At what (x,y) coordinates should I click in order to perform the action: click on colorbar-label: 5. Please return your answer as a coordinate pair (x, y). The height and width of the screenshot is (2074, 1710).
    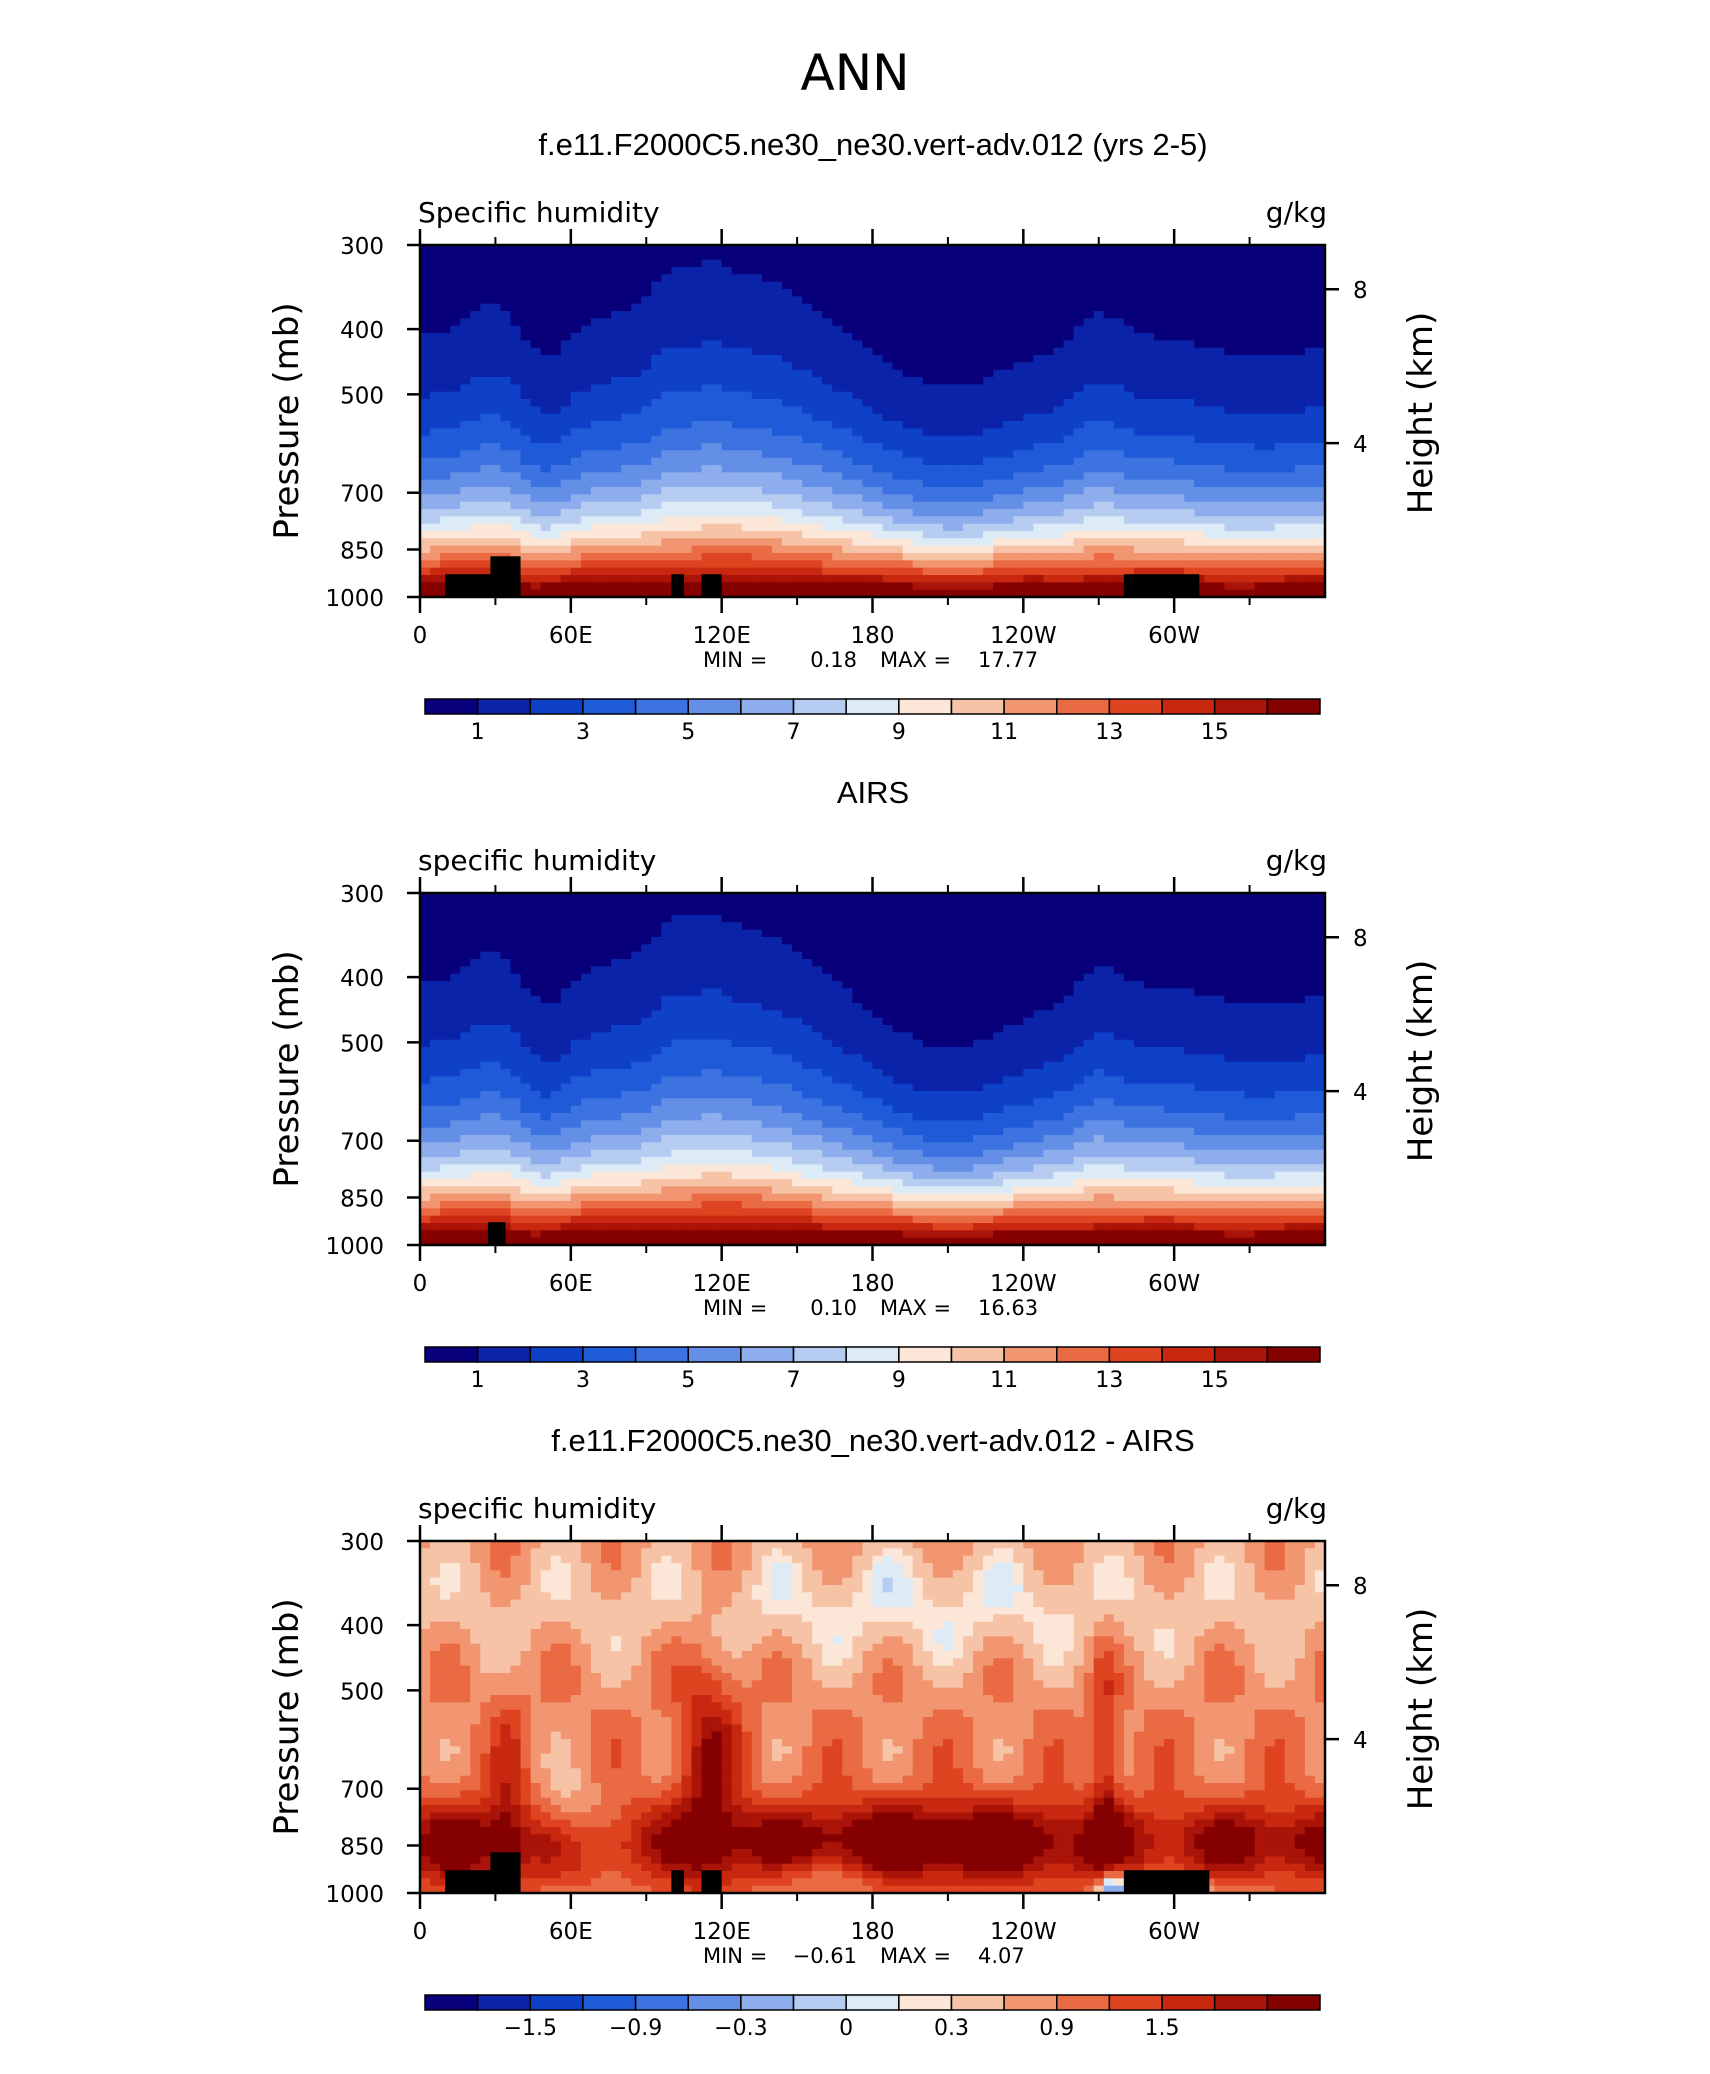
    Looking at the image, I should click on (688, 732).